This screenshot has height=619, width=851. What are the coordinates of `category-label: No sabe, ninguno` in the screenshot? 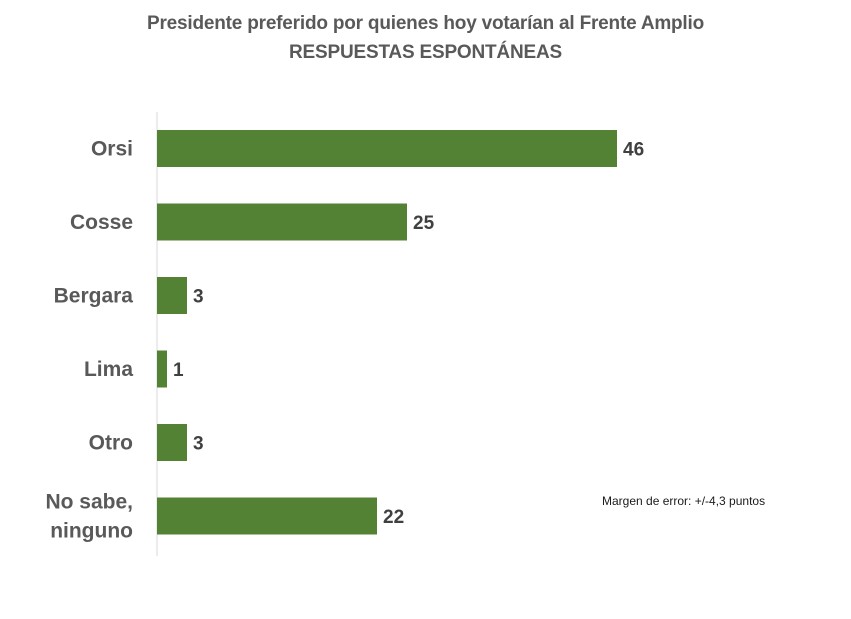 It's located at (89, 517).